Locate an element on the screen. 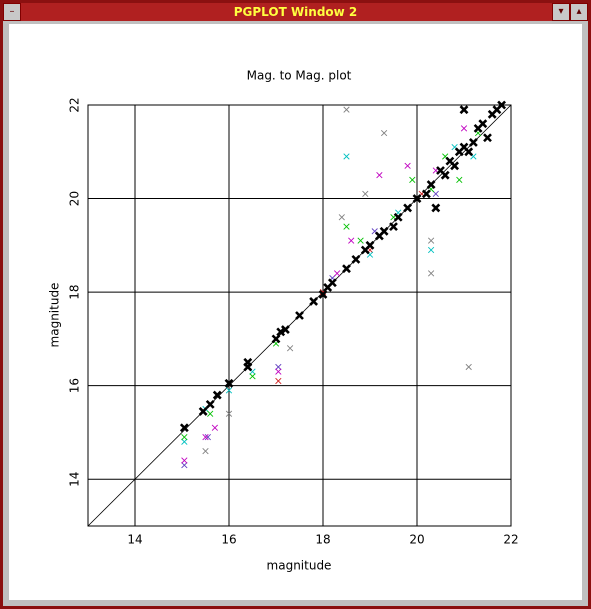  title-bar: PGPLOT Window 2 is located at coordinates (295, 12).